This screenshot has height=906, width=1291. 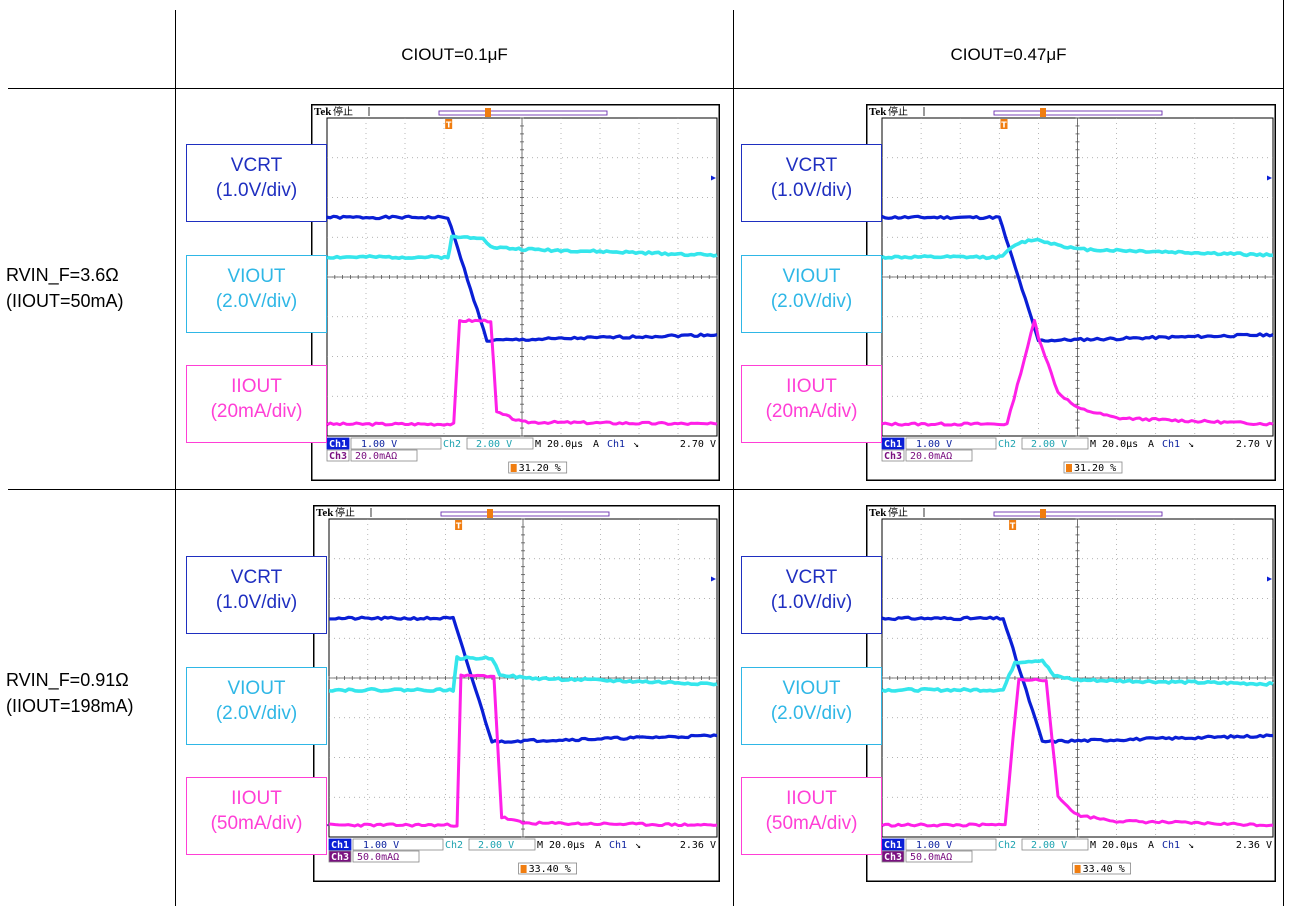 What do you see at coordinates (90, 301) in the screenshot?
I see `row-label-line2: (IIOUT=50mA)` at bounding box center [90, 301].